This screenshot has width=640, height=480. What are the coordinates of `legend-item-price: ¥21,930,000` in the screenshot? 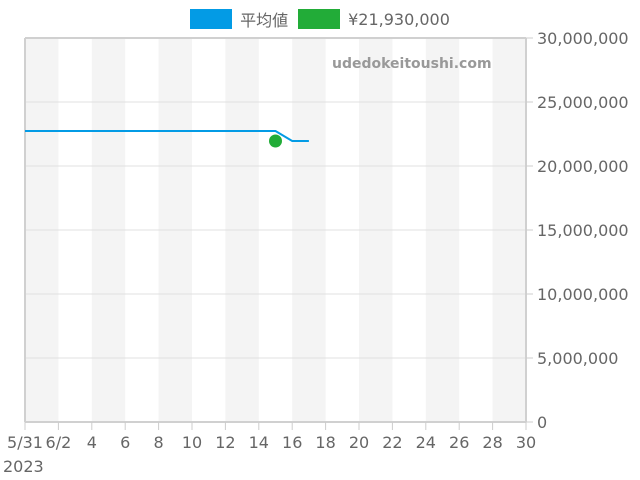 It's located at (374, 19).